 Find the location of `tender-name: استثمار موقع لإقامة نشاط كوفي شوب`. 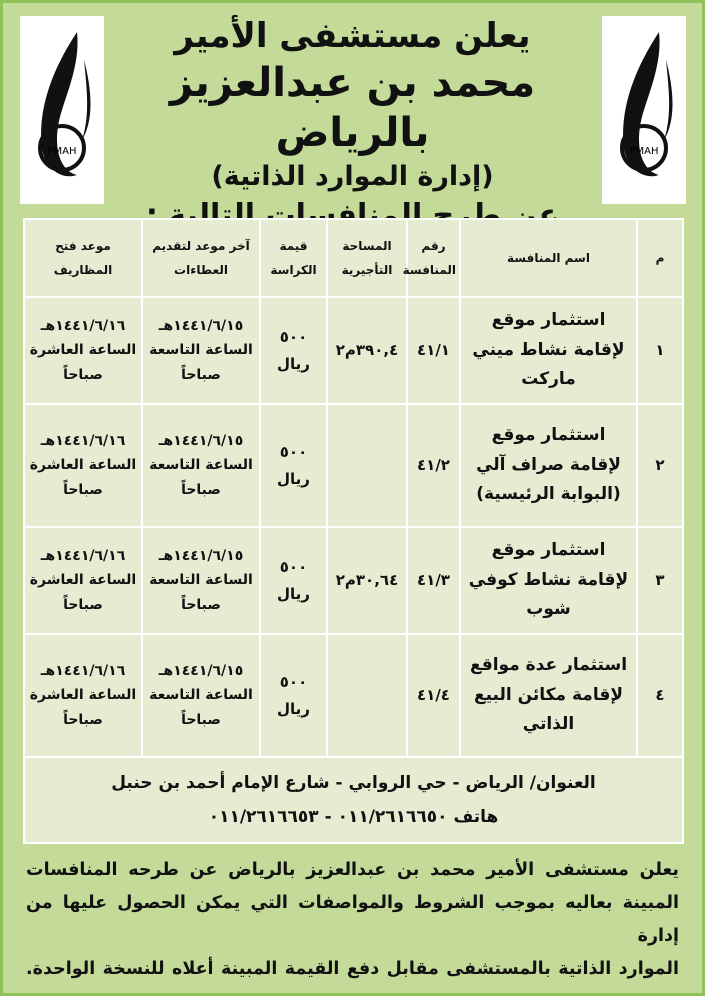

tender-name: استثمار موقع لإقامة نشاط كوفي شوب is located at coordinates (548, 580).